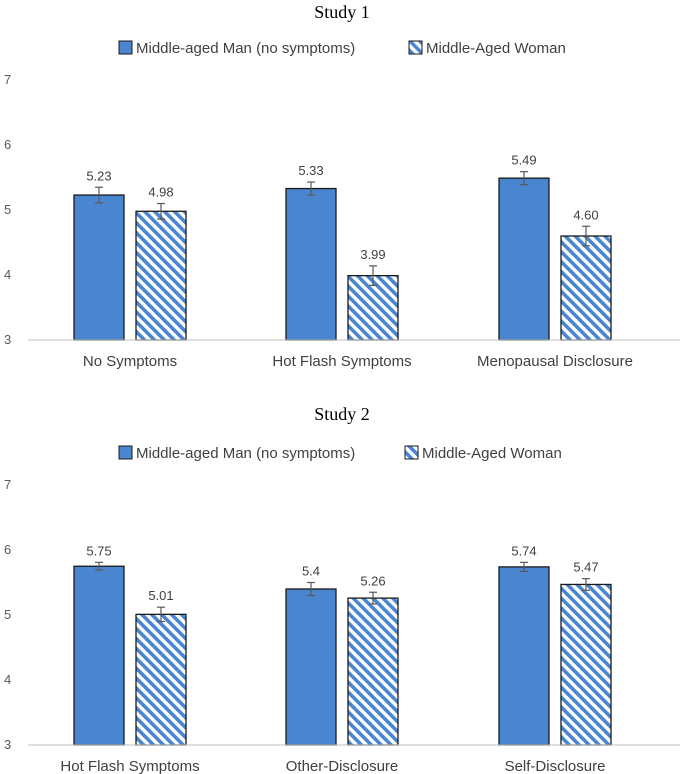  Describe the element at coordinates (523, 160) in the screenshot. I see `data-label: 5.49` at that location.